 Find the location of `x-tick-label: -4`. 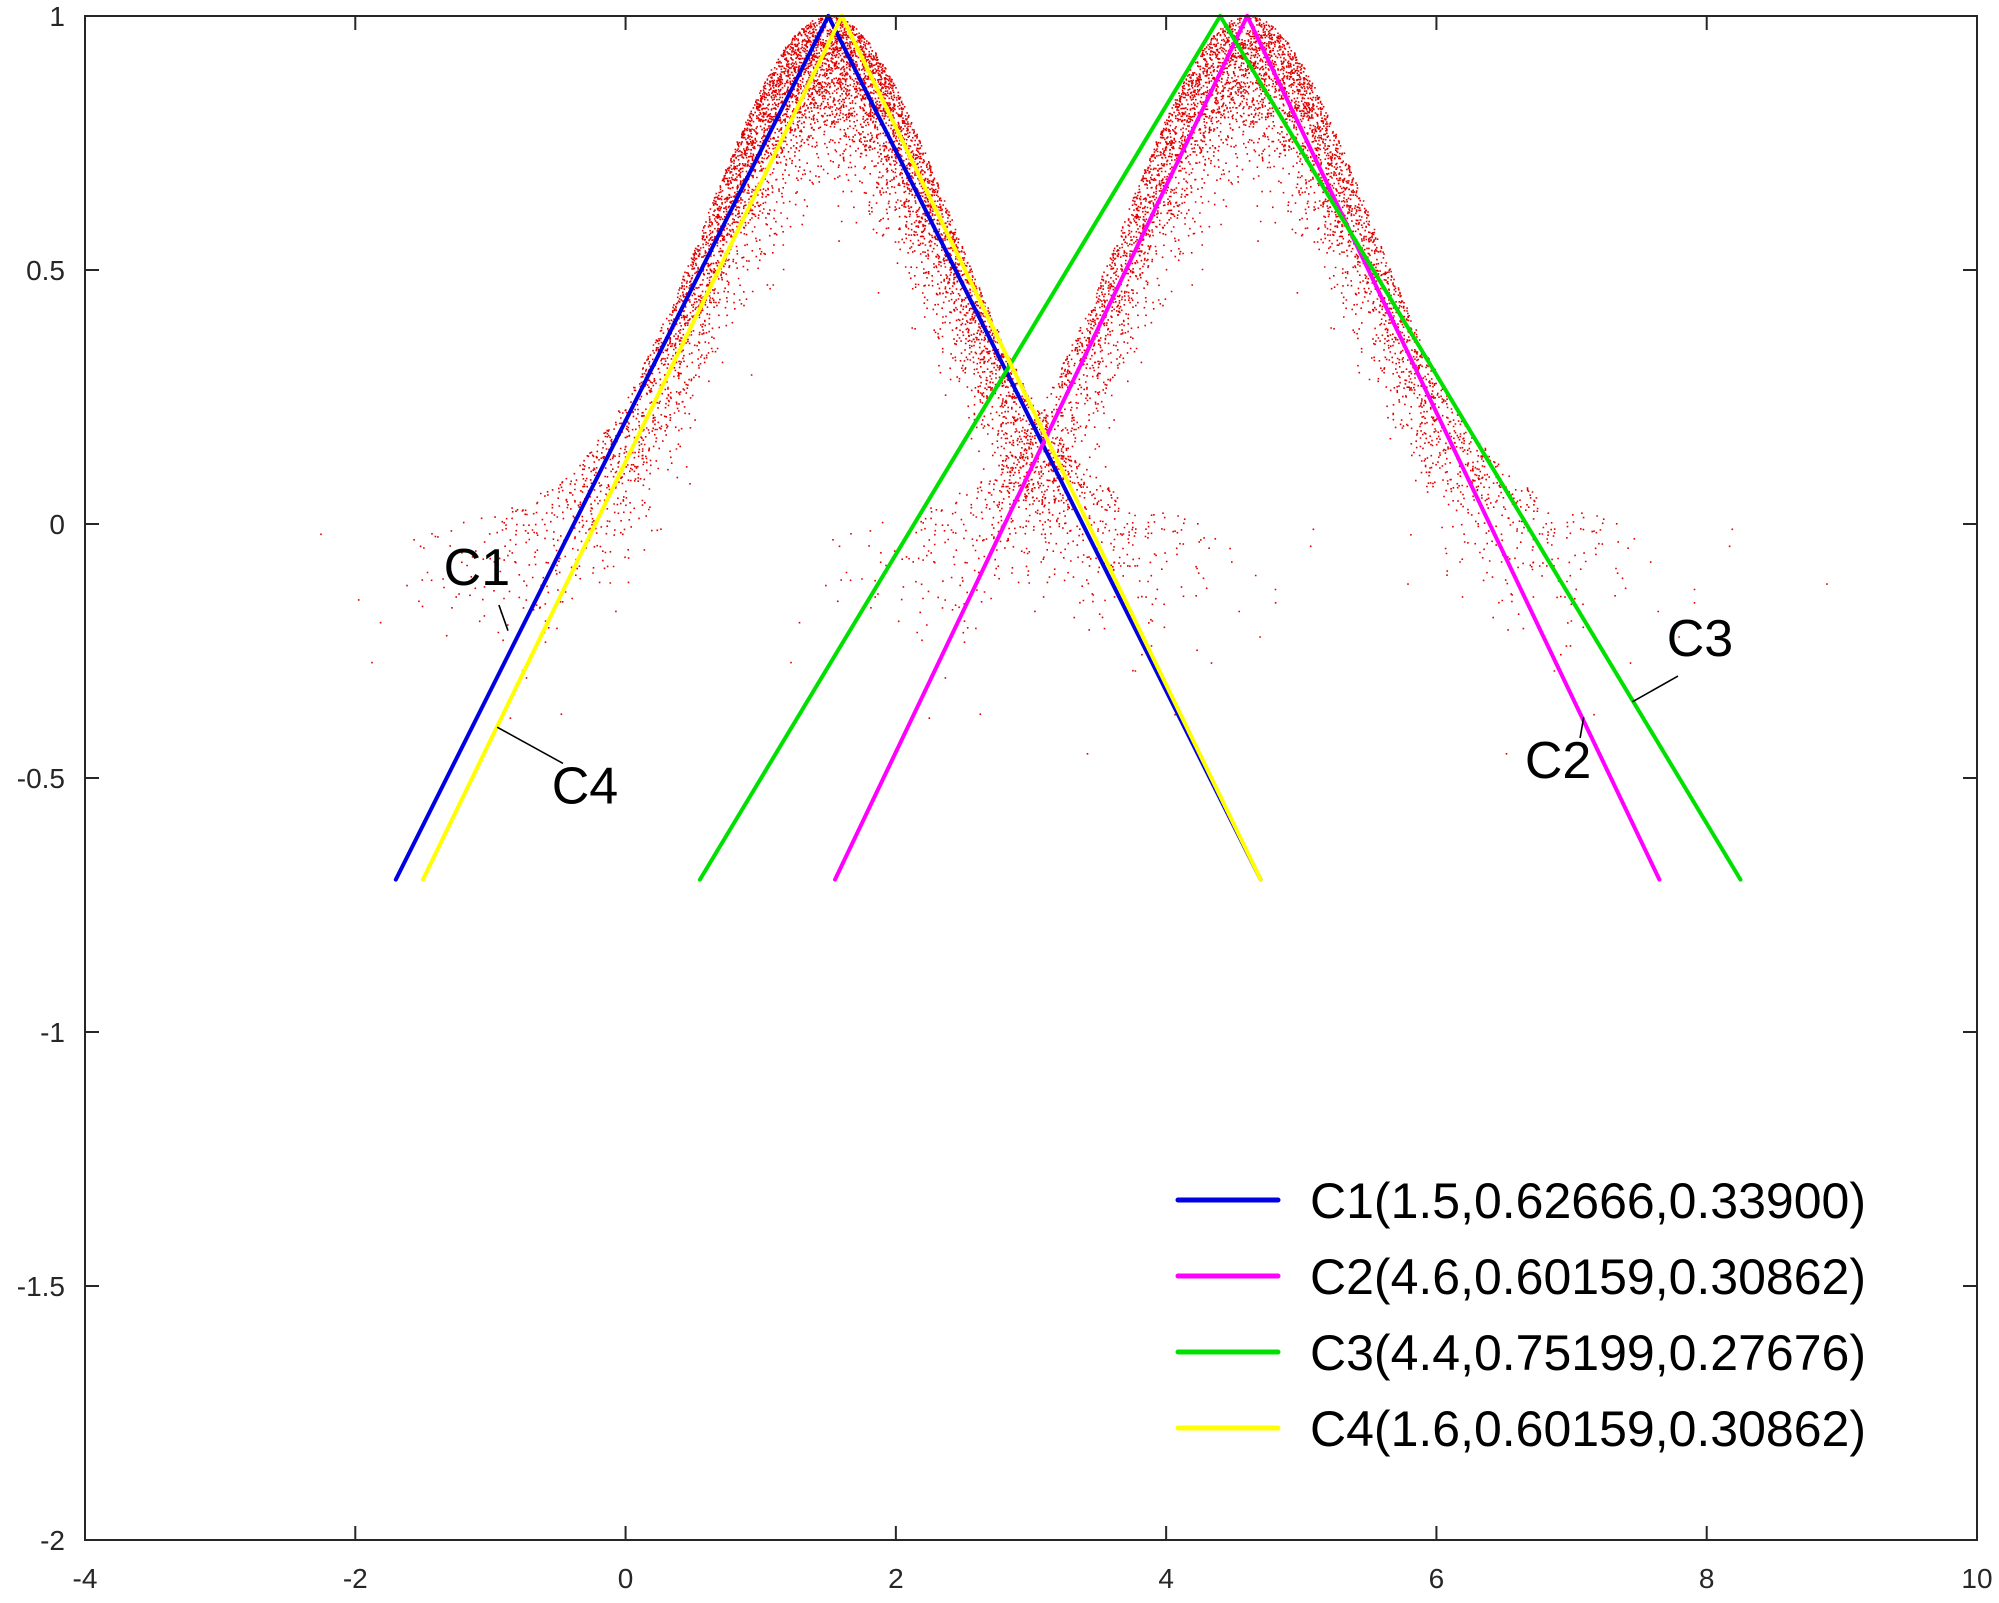

x-tick-label: -4 is located at coordinates (85, 1578).